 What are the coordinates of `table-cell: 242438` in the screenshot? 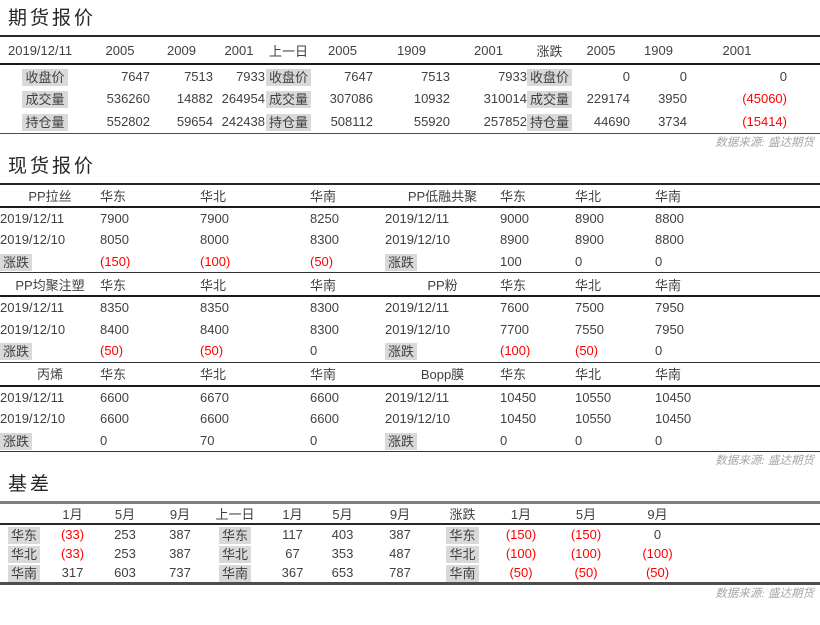 It's located at (239, 121).